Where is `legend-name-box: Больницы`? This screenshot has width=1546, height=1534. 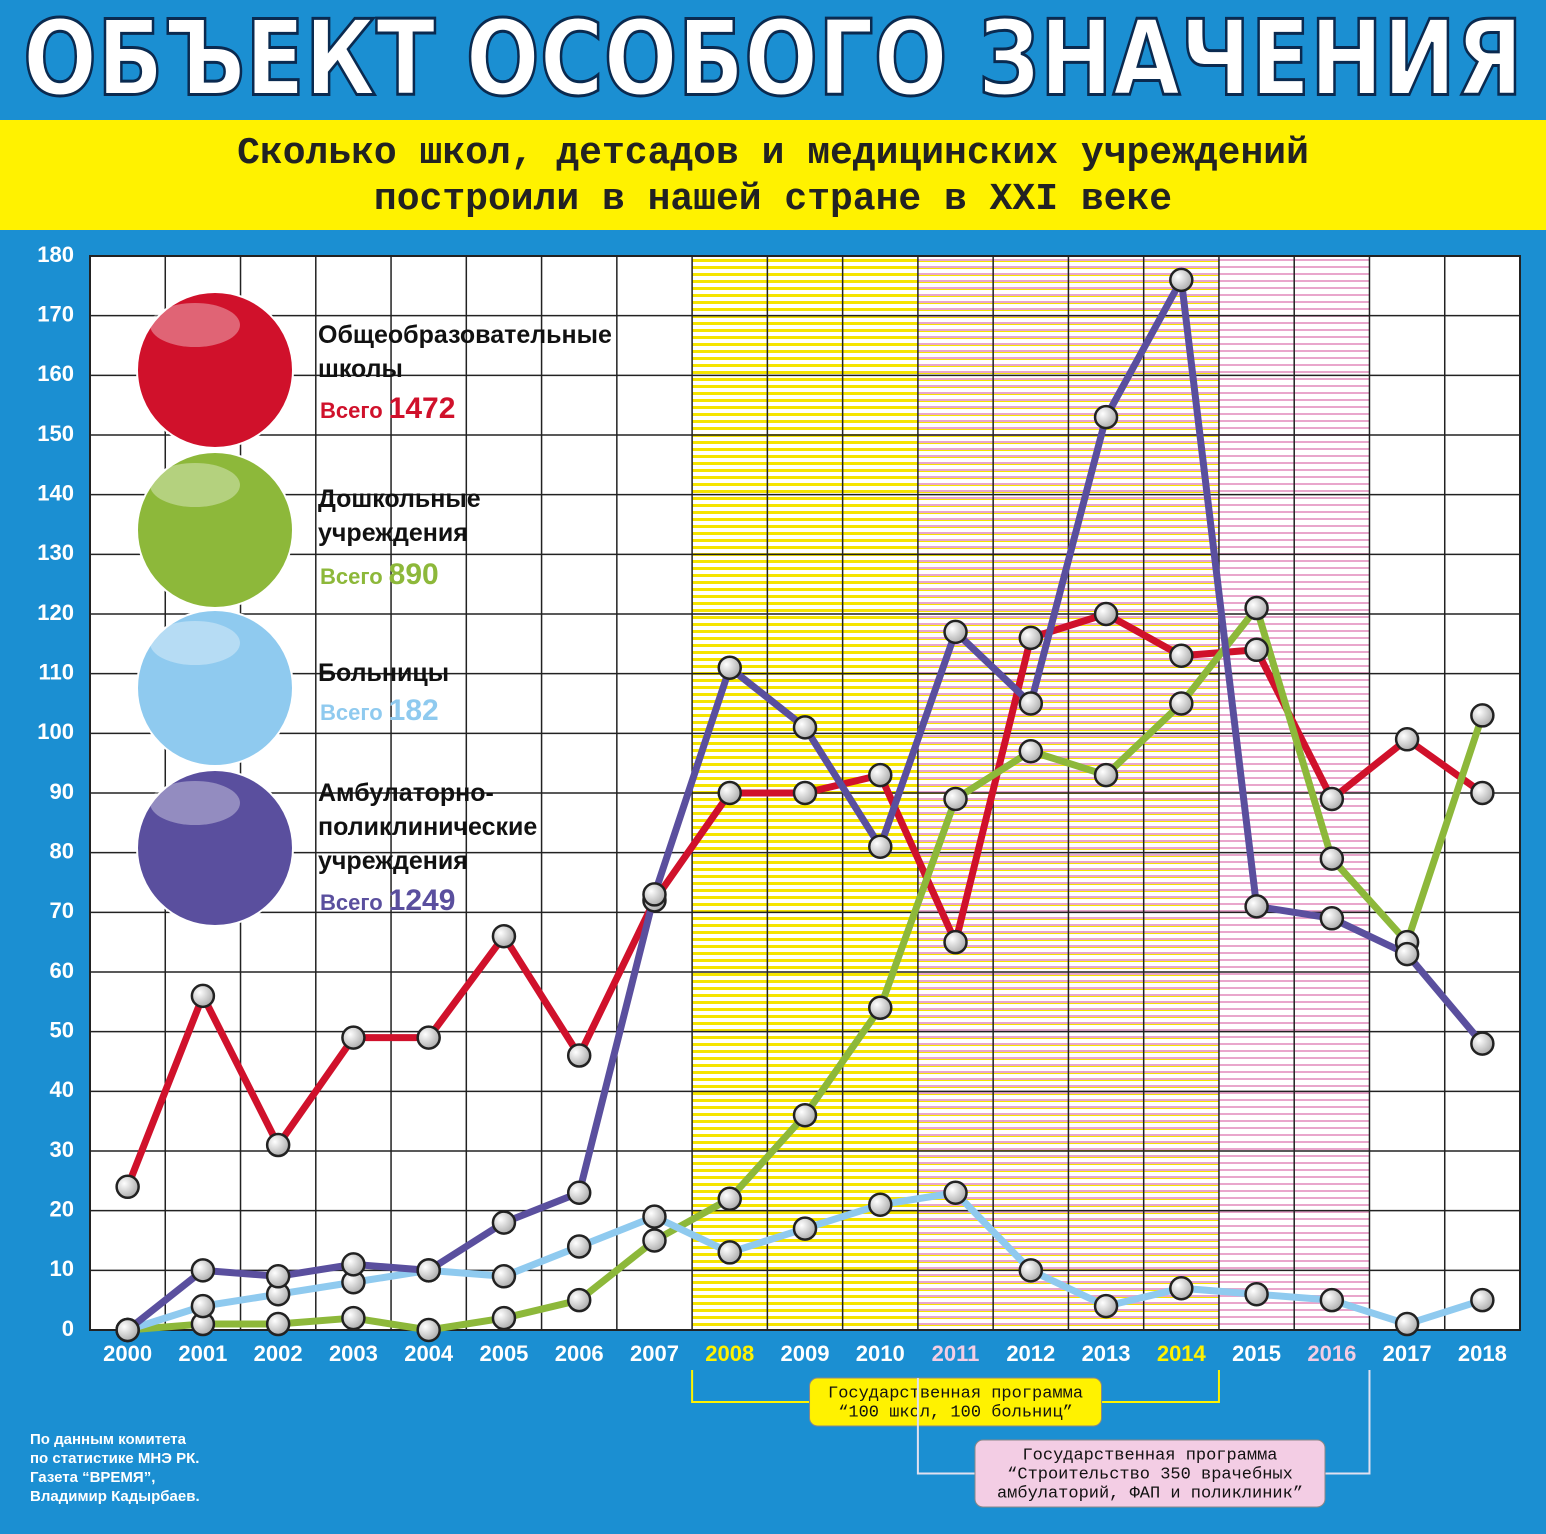 legend-name-box: Больницы is located at coordinates (384, 673).